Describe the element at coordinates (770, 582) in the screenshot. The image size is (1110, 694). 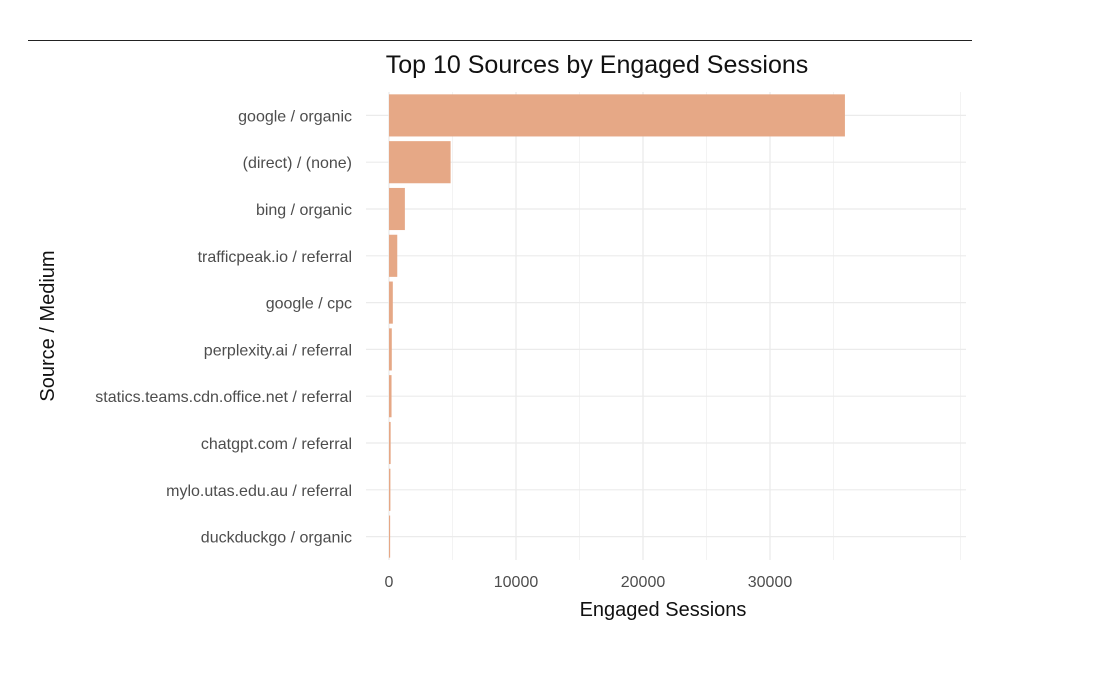
I see `x-tick-label: 30000` at that location.